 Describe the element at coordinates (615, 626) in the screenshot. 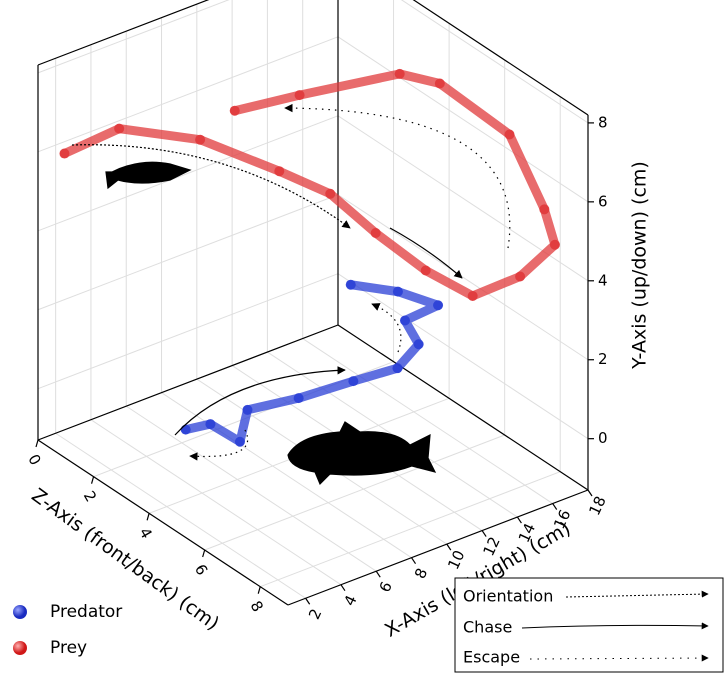

I see `arrow-legend-line` at that location.